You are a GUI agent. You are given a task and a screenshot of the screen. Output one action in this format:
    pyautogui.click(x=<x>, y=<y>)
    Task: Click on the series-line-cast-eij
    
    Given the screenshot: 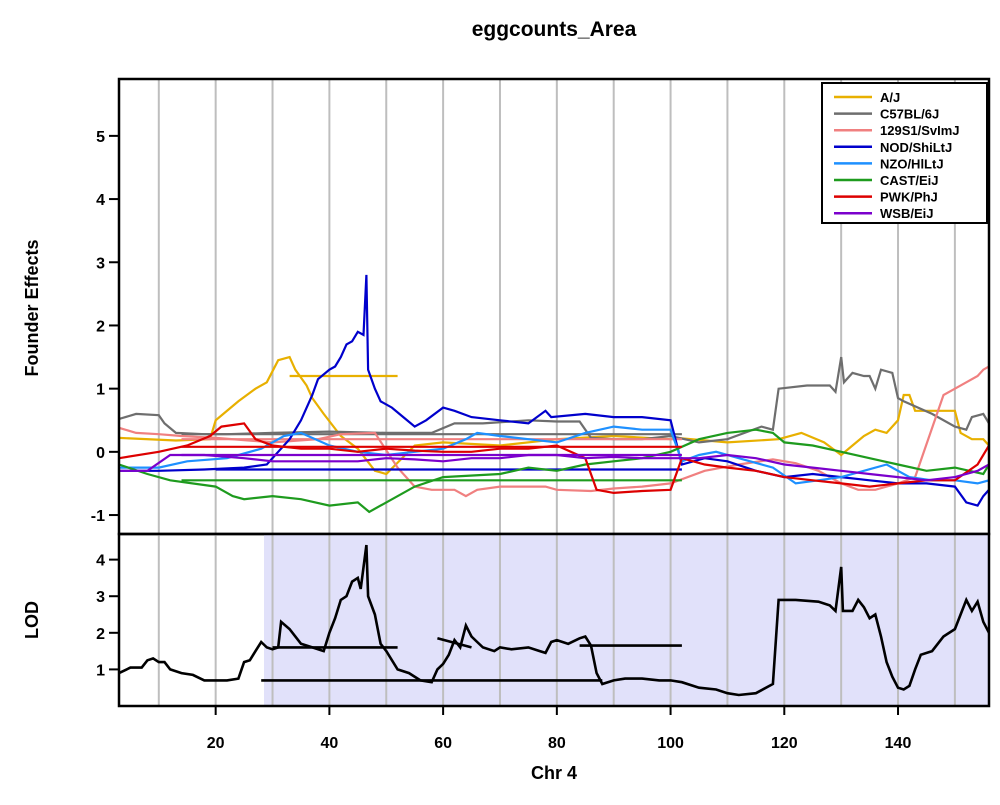 What is the action you would take?
    pyautogui.click(x=554, y=471)
    